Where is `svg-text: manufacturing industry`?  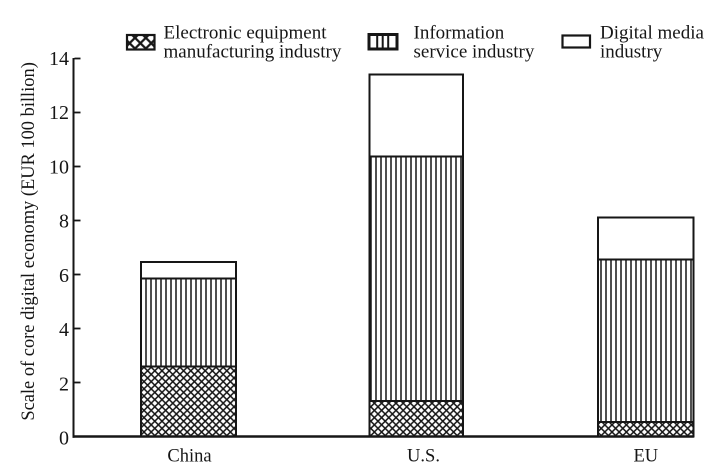
svg-text: manufacturing industry is located at coordinates (253, 51).